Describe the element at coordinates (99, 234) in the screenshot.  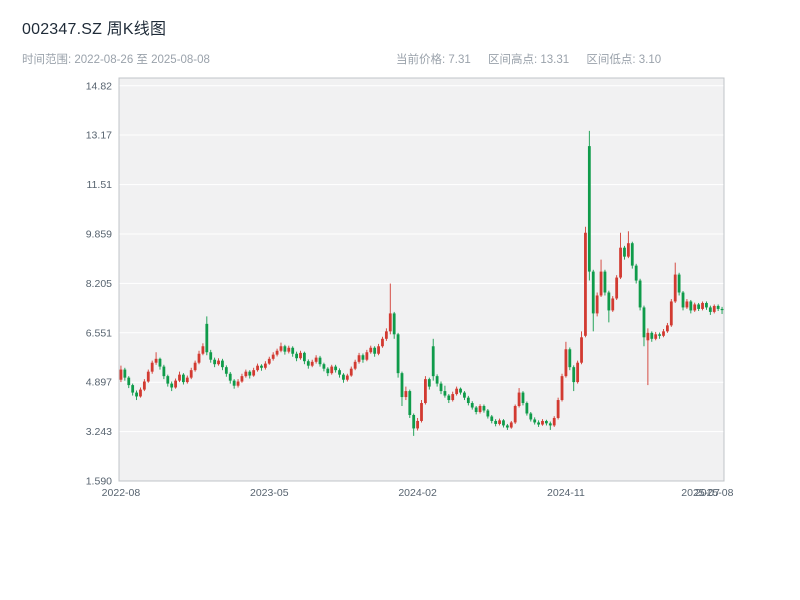
I see `y-axis-tick-label: 9.859` at that location.